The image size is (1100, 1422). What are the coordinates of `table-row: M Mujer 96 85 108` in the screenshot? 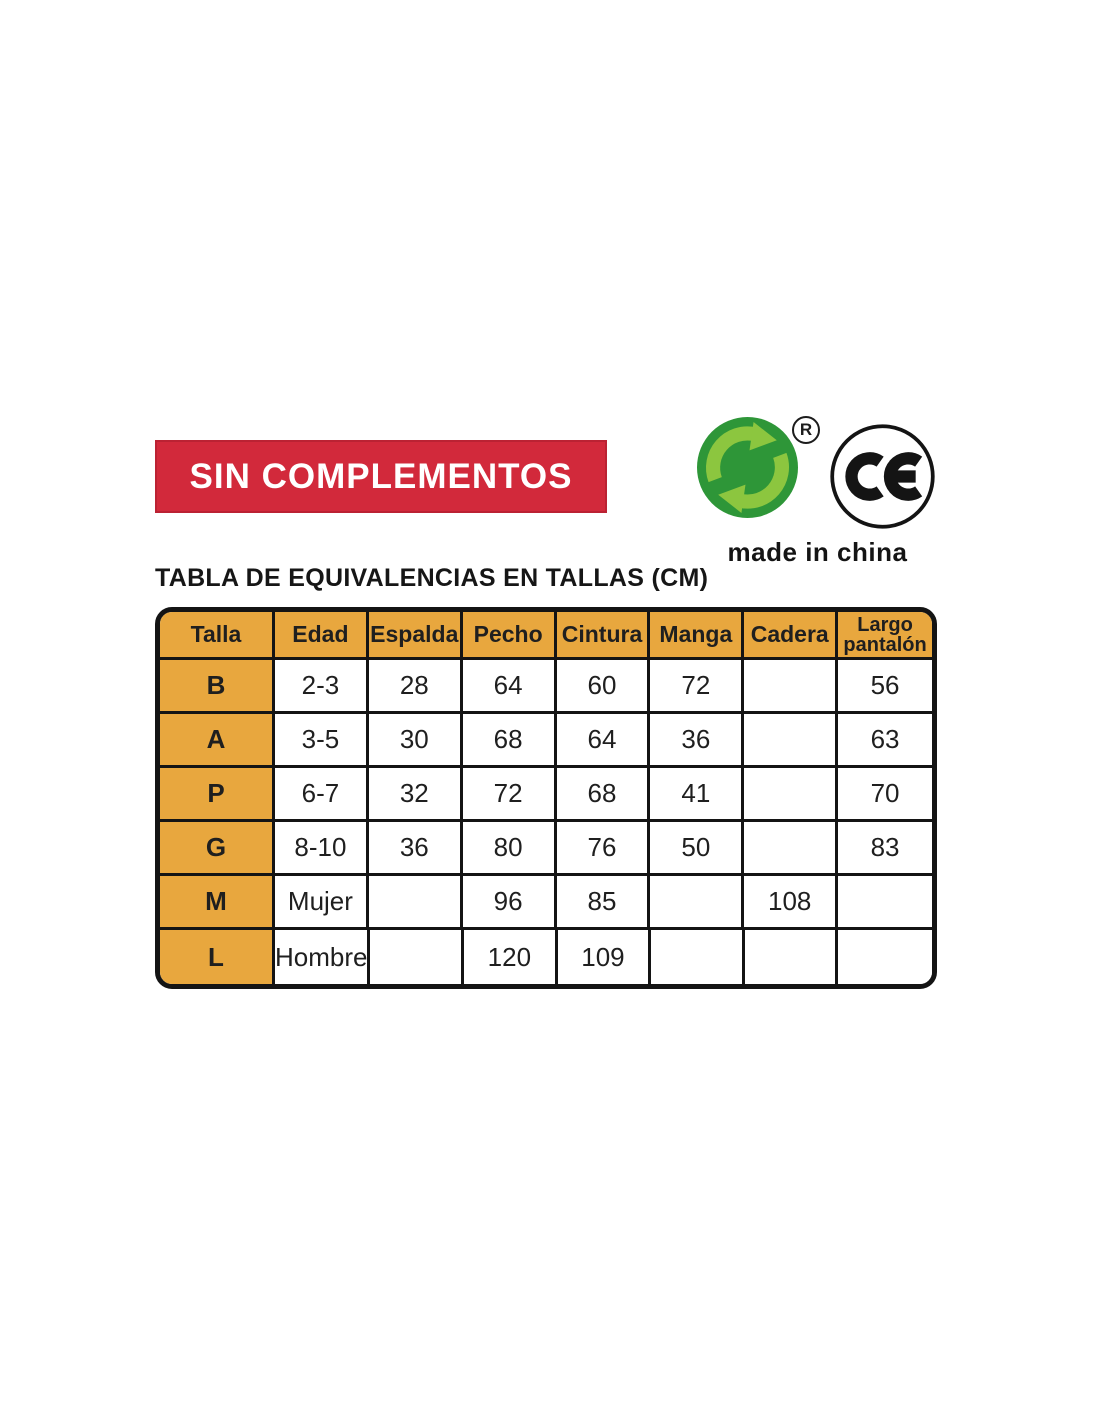 It's located at (546, 903).